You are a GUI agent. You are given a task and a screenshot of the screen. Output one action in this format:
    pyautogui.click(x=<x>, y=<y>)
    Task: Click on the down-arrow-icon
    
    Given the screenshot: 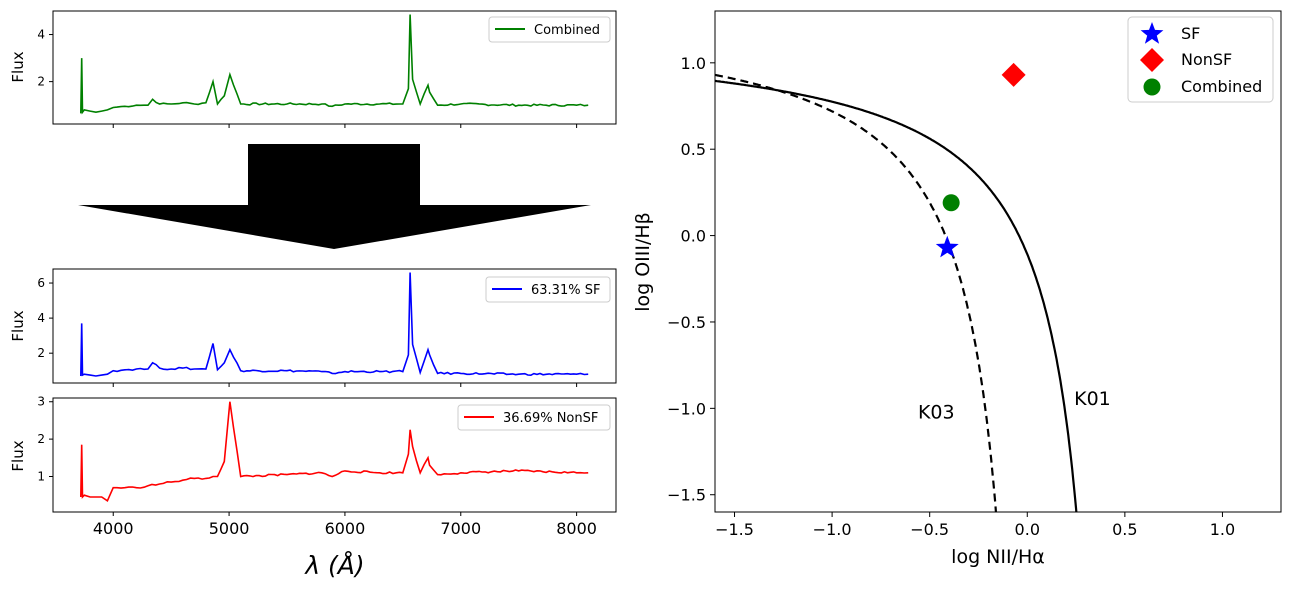 What is the action you would take?
    pyautogui.click(x=334, y=196)
    